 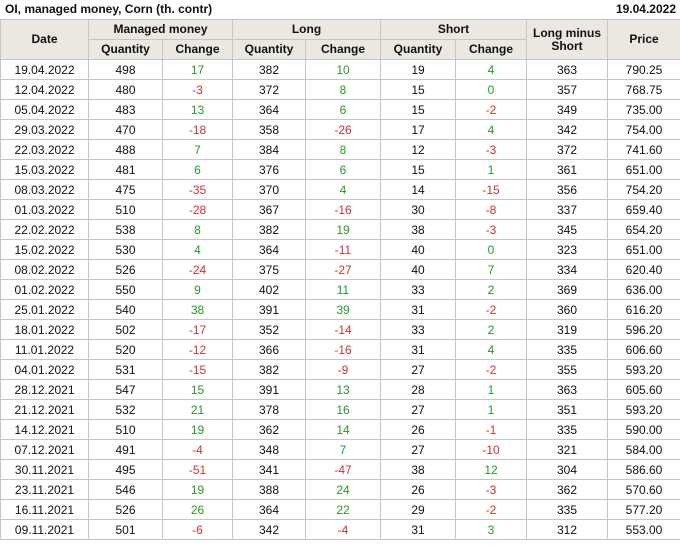 I want to click on cell-short_quantity: 27, so click(x=418, y=369).